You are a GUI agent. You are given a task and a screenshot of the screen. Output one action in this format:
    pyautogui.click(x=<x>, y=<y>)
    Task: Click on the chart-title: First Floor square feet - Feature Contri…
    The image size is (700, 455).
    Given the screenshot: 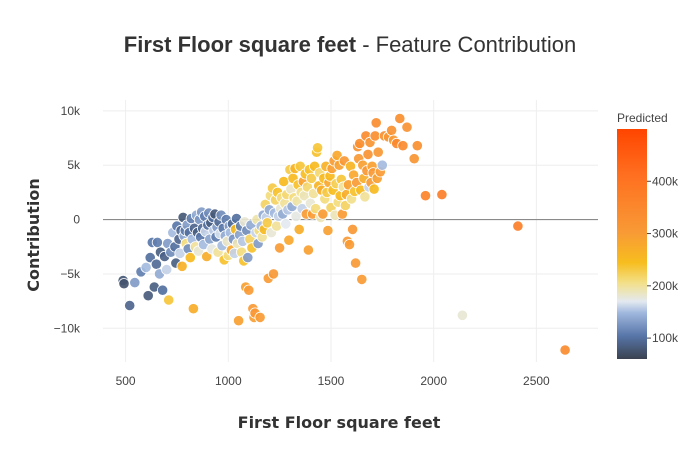 What is the action you would take?
    pyautogui.click(x=350, y=44)
    